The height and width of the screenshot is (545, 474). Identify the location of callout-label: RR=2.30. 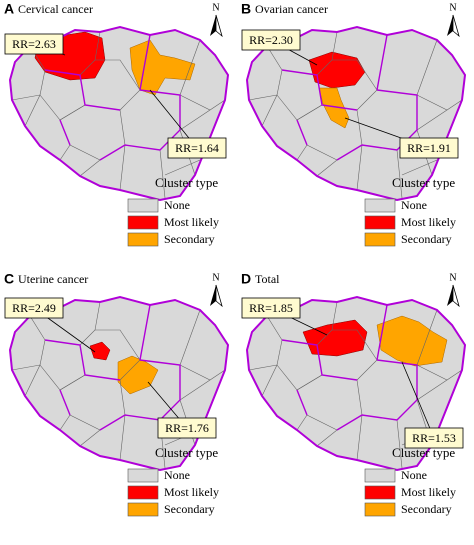
(271, 40).